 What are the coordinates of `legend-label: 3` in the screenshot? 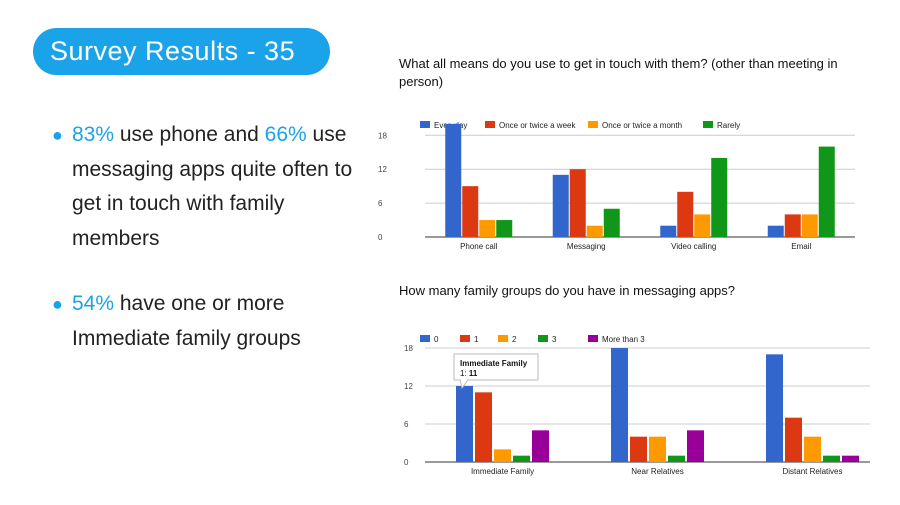 It's located at (554, 339).